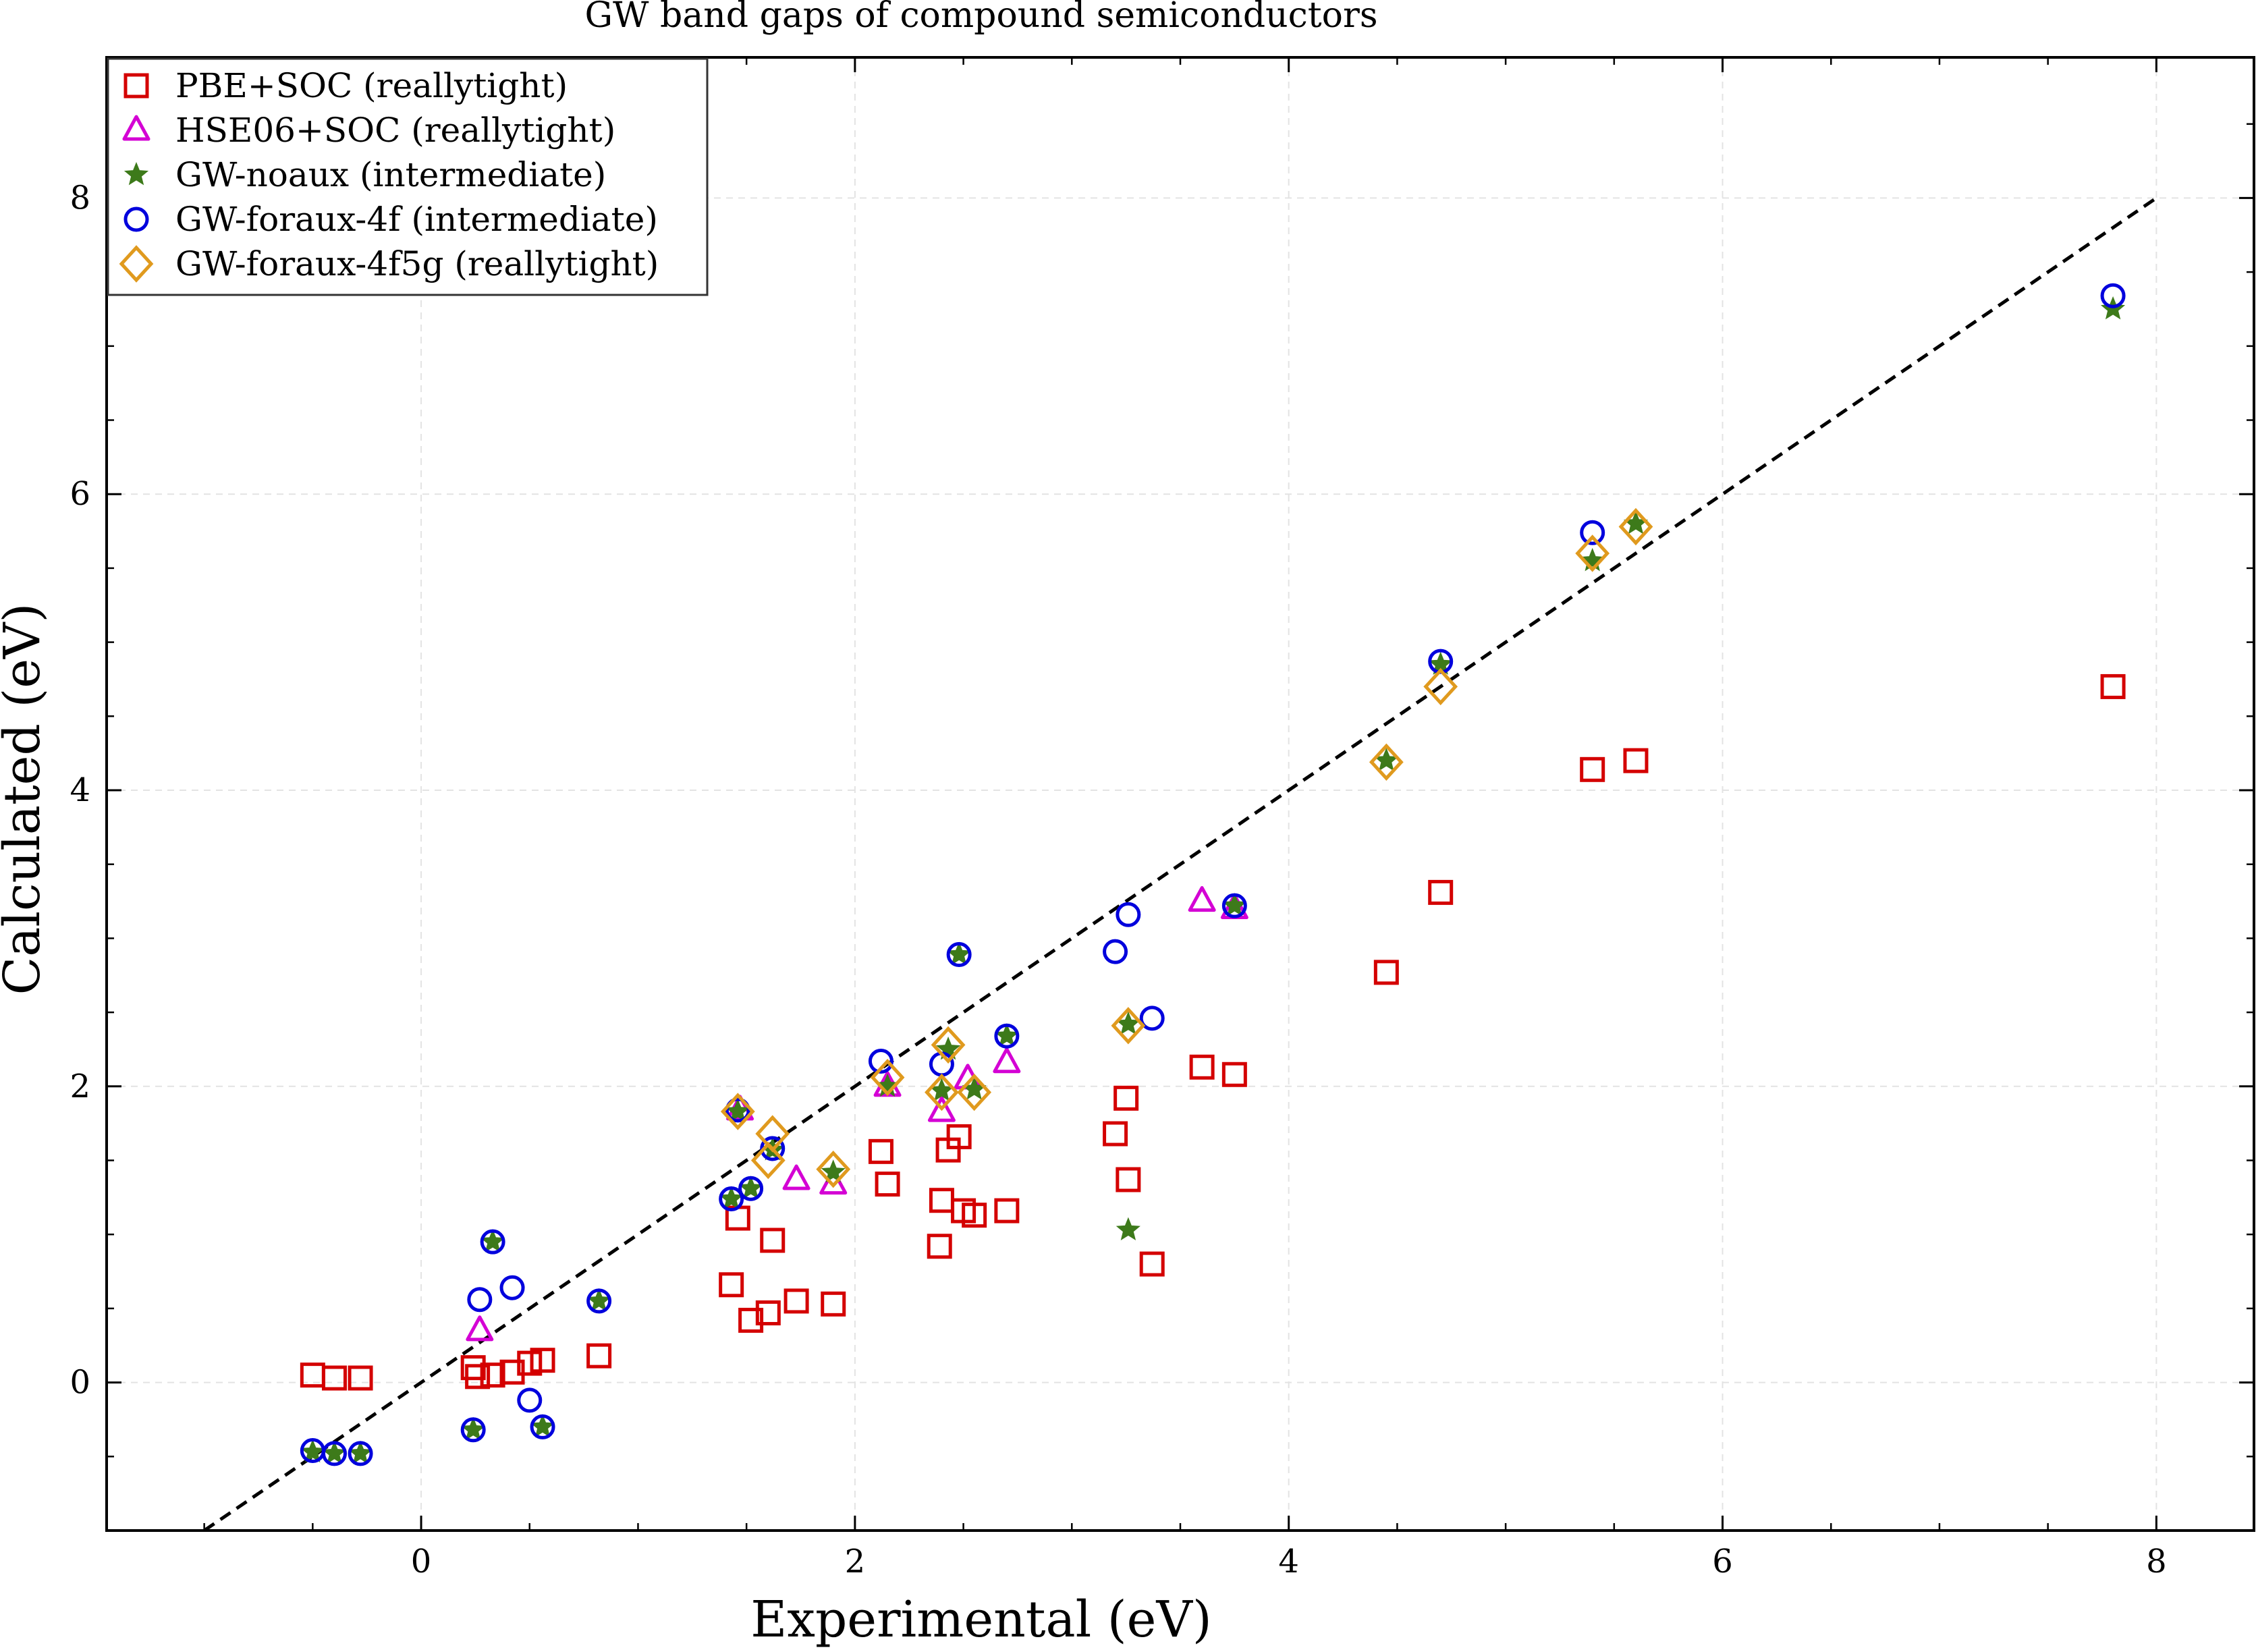 The height and width of the screenshot is (1652, 2256). Describe the element at coordinates (980, 18) in the screenshot. I see `chart-title: GW band gaps of compound semiconductors` at that location.